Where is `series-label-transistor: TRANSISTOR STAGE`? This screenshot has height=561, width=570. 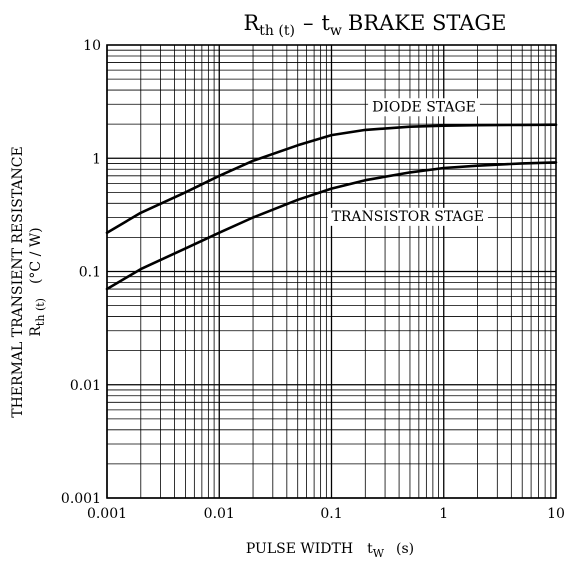 series-label-transistor: TRANSISTOR STAGE is located at coordinates (408, 217).